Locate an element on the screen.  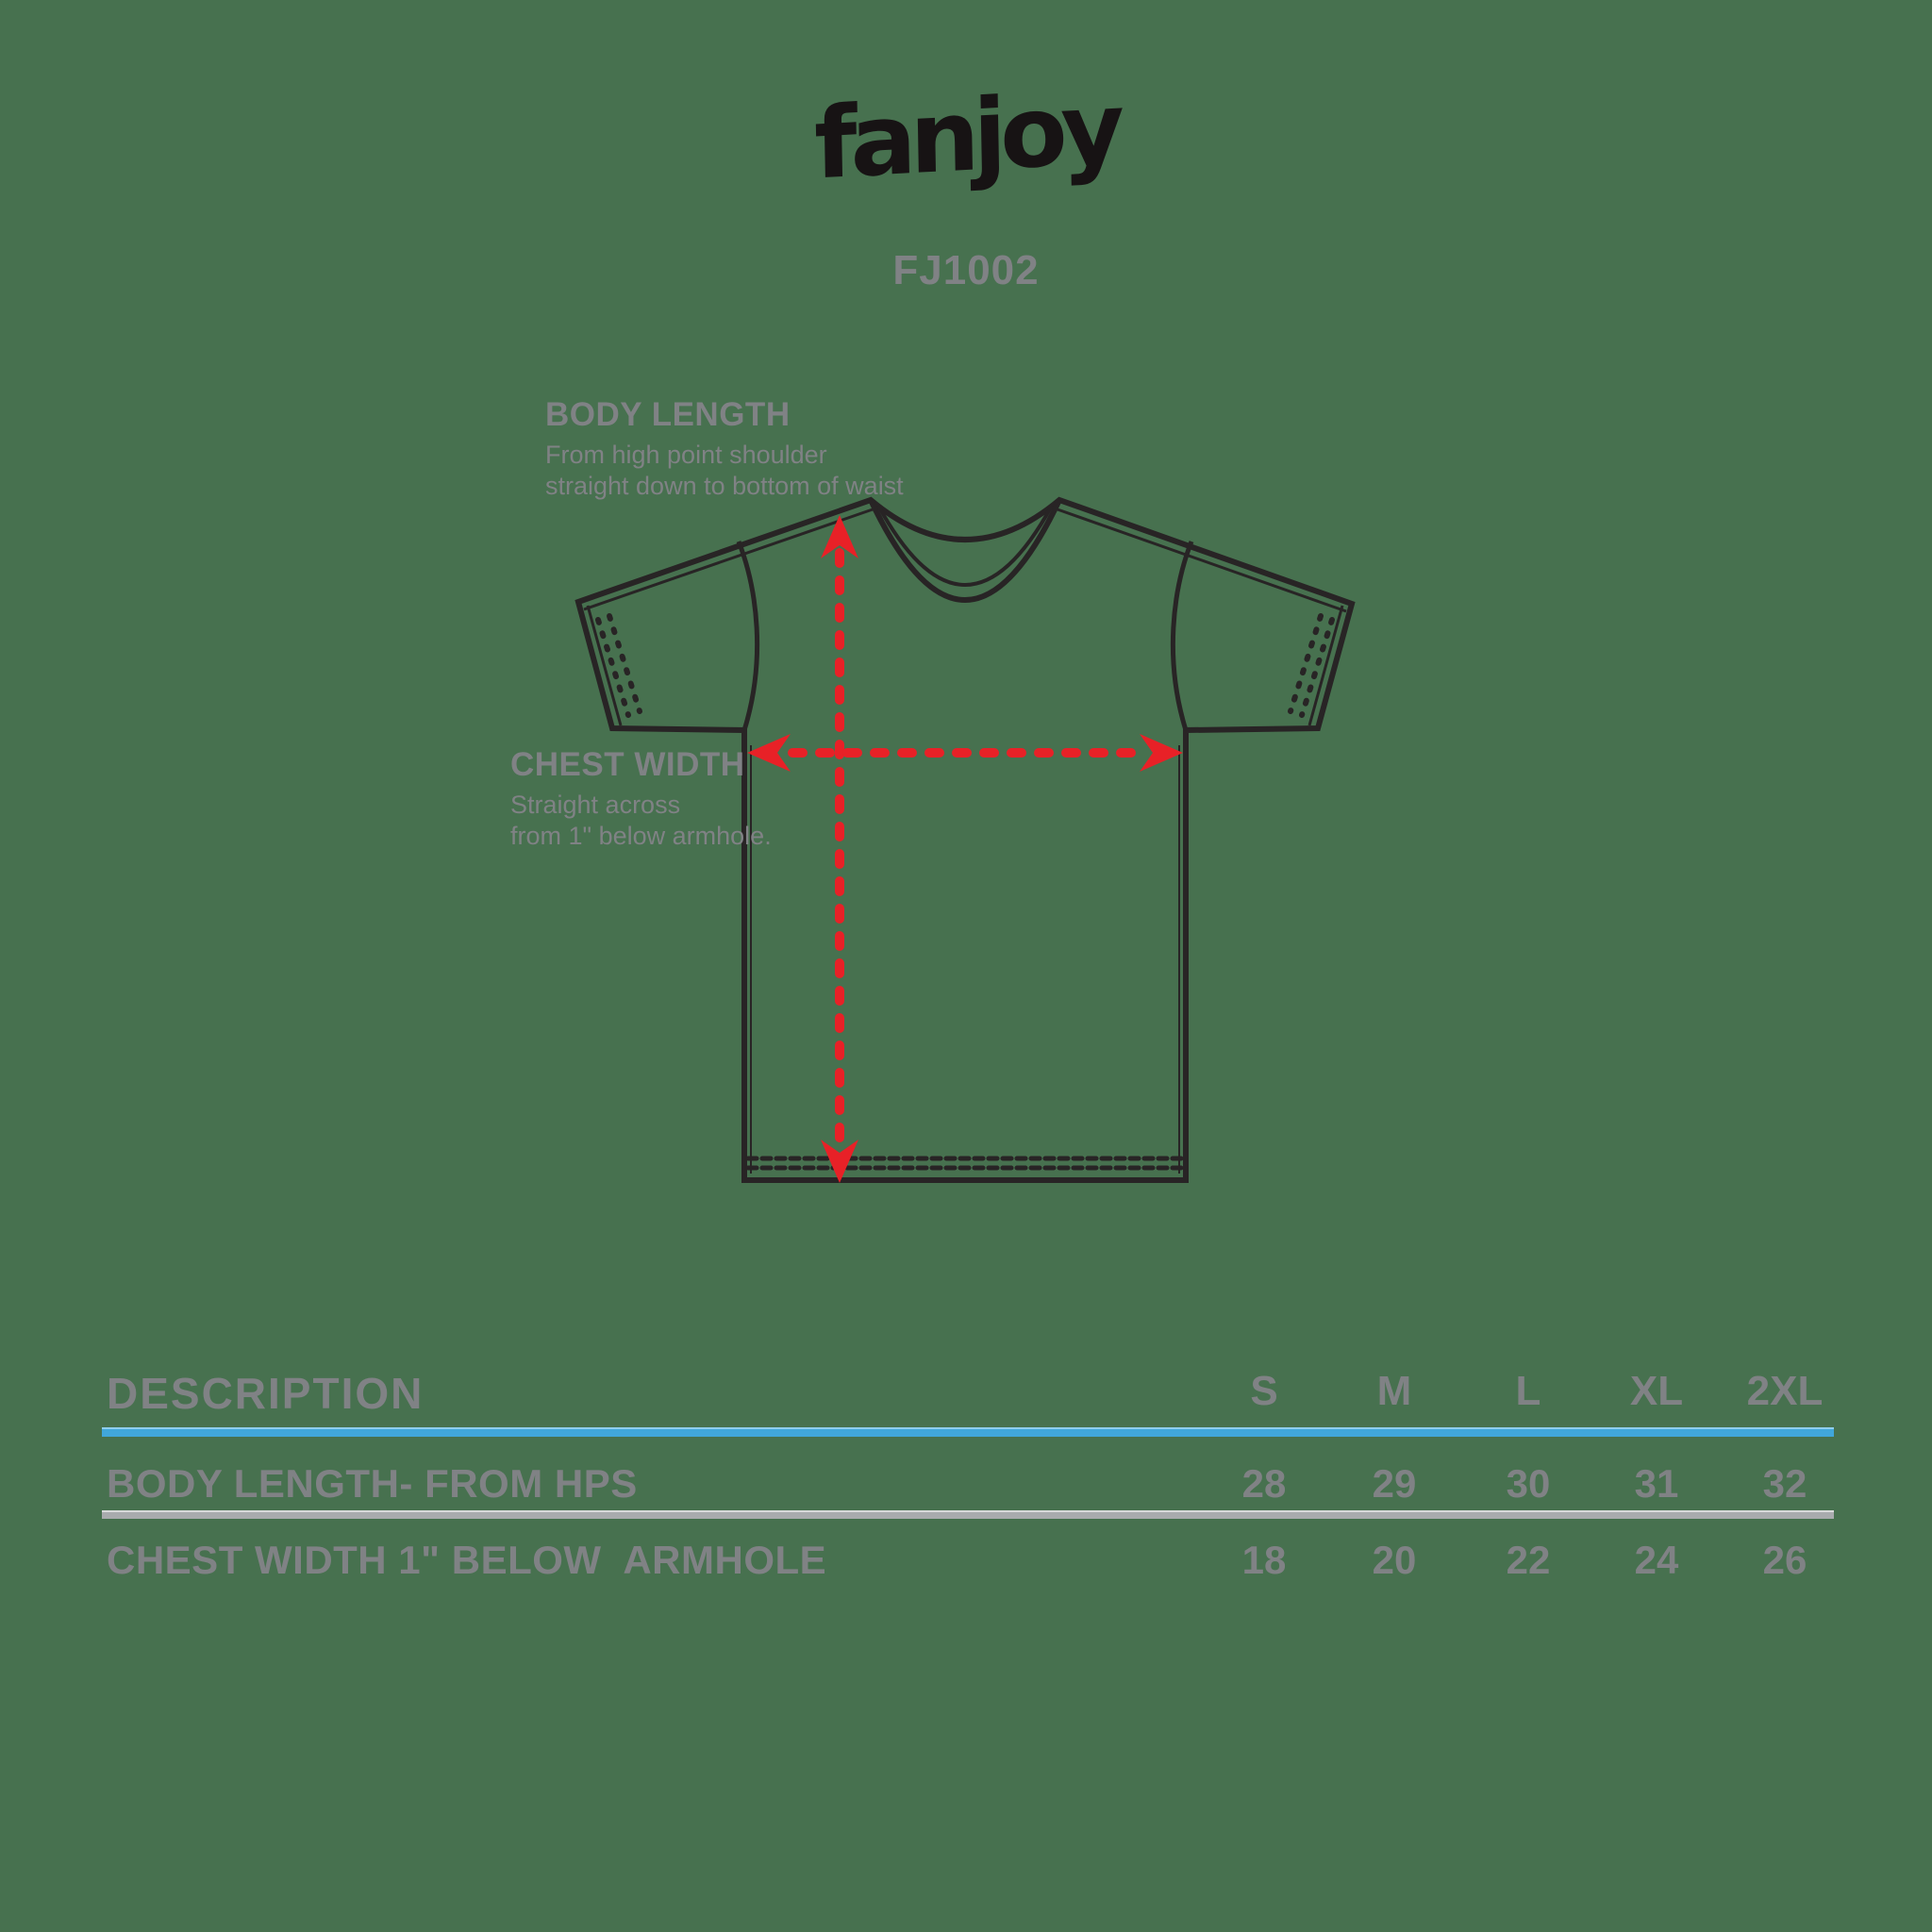
chest-width-arrow is located at coordinates (965, 753).